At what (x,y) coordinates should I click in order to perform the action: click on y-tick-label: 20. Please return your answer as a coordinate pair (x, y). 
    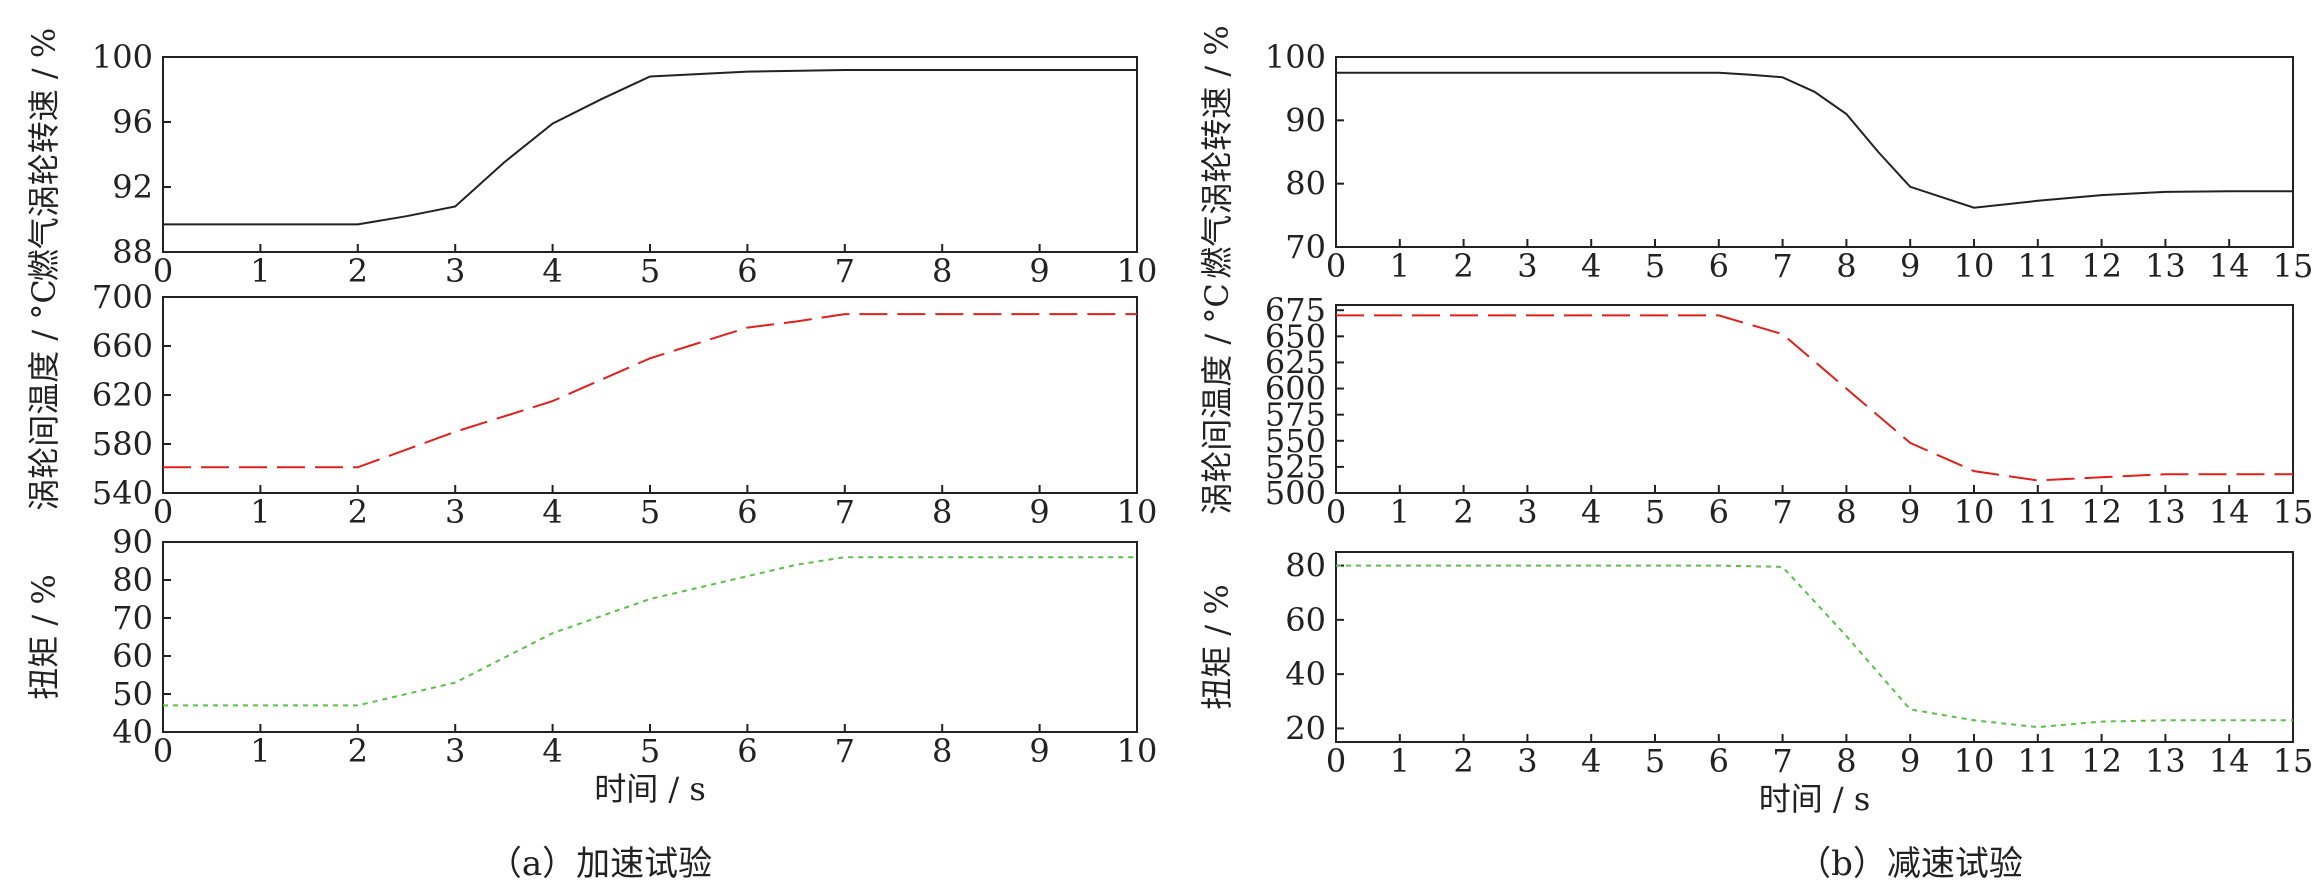
    Looking at the image, I should click on (1305, 728).